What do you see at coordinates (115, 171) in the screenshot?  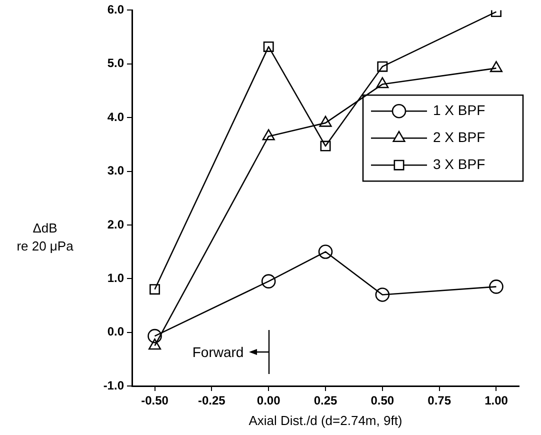 I see `y-tick-label: 3.0` at bounding box center [115, 171].